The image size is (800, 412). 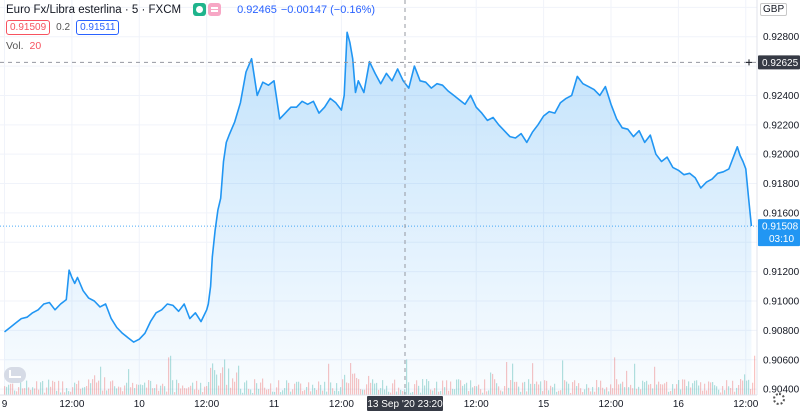 I want to click on plus-icon, so click(x=749, y=62).